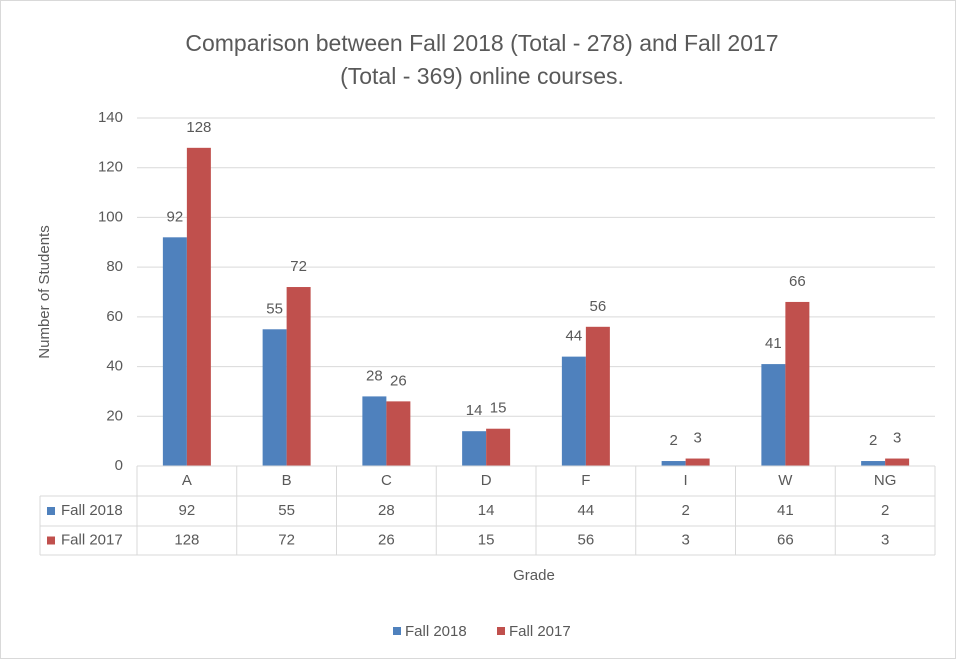 This screenshot has height=659, width=956. Describe the element at coordinates (797, 281) in the screenshot. I see `data-label: 66` at that location.